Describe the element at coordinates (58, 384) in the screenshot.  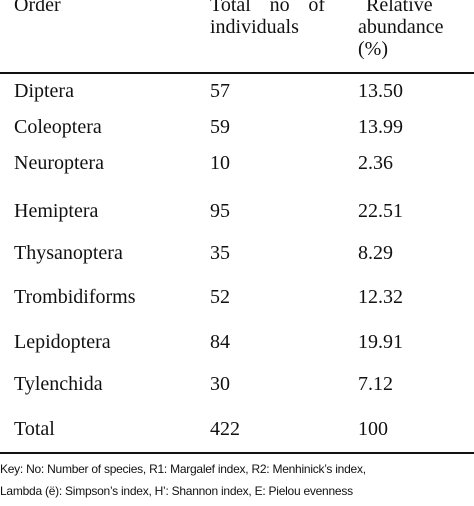
I see `cell-order: Tylenchida` at that location.